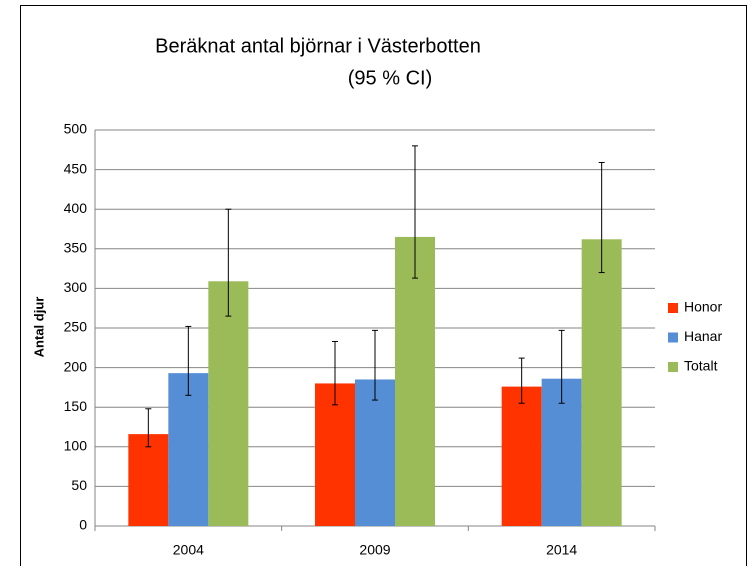  What do you see at coordinates (76, 168) in the screenshot?
I see `y-tick-label: 450` at bounding box center [76, 168].